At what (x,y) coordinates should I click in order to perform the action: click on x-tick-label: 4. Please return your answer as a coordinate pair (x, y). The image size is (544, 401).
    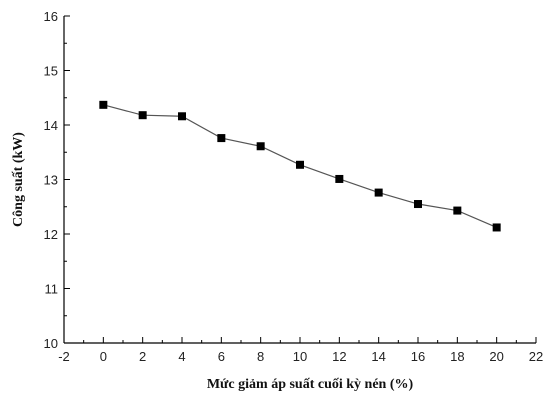
    Looking at the image, I should click on (181, 356).